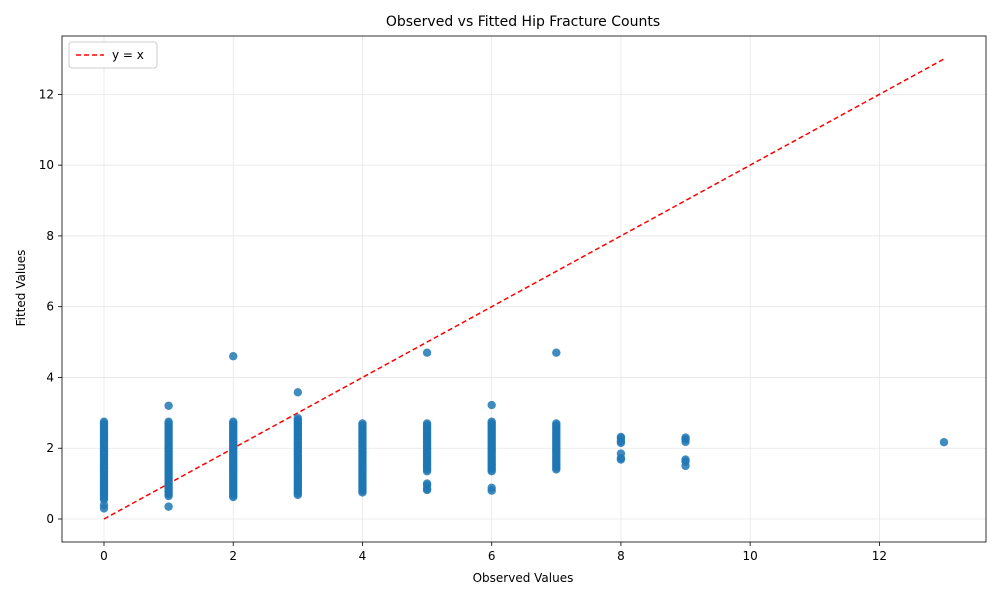  I want to click on y-tick-label: 6, so click(50, 307).